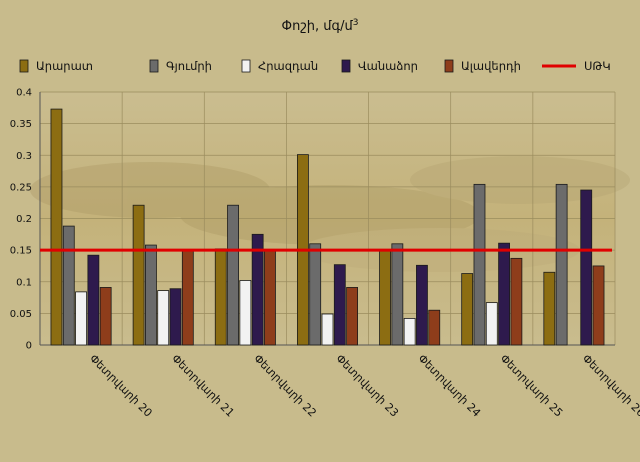 The image size is (640, 462). Describe the element at coordinates (597, 66) in the screenshot. I see `legend-label: ՍԹԿ` at that location.